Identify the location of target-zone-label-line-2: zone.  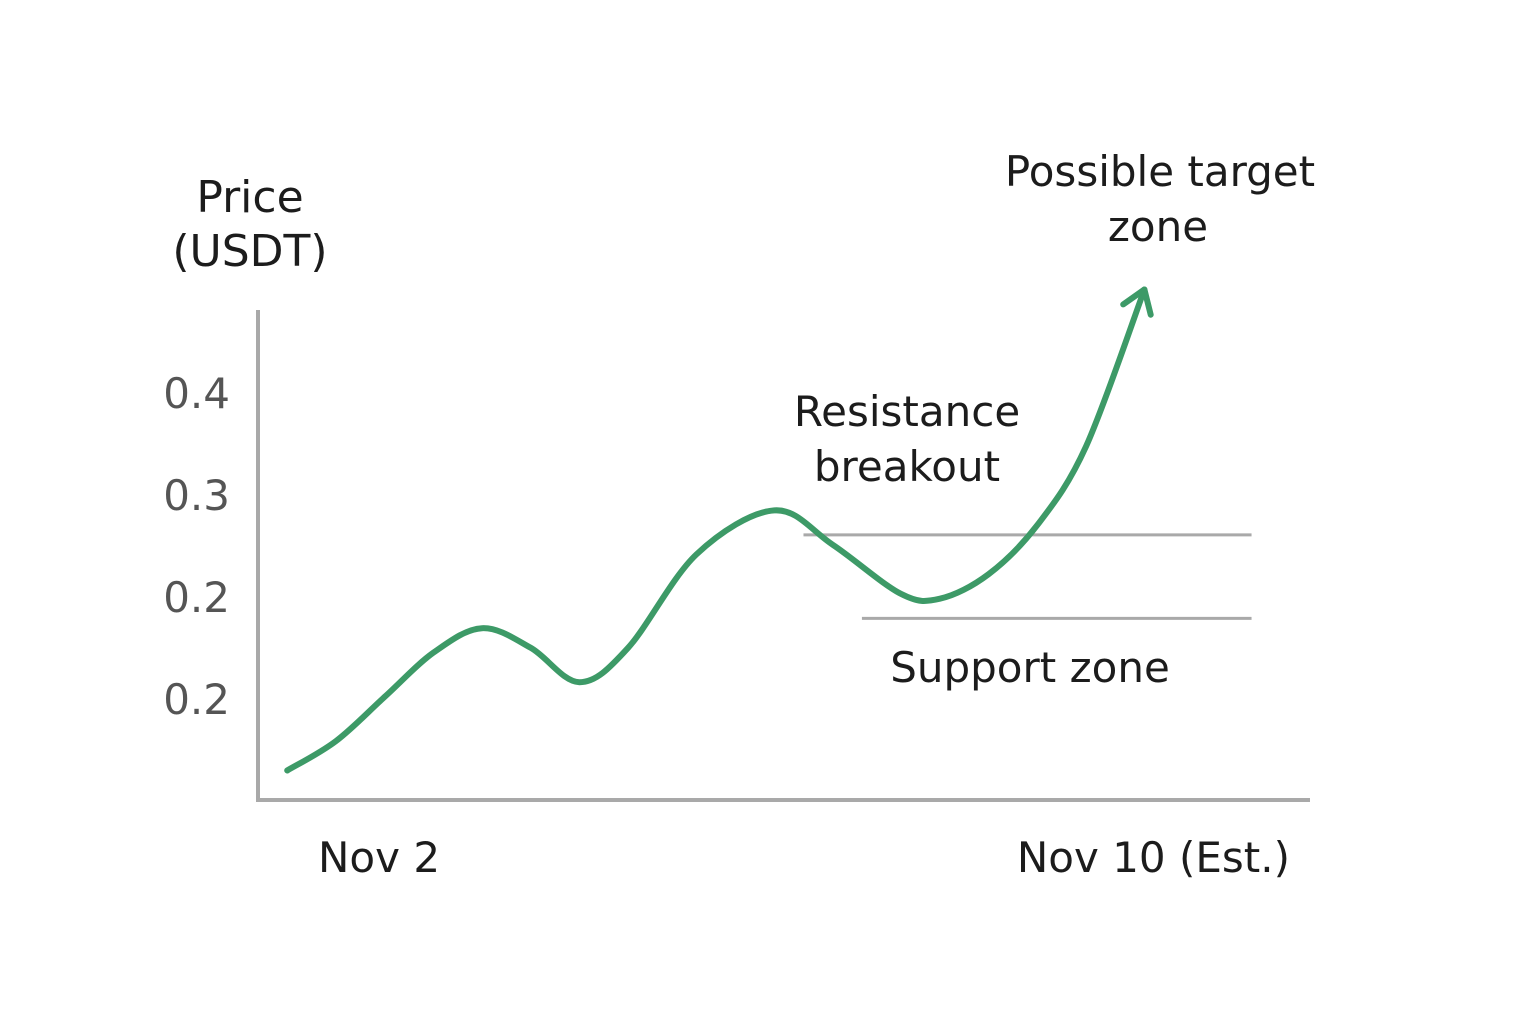
(1158, 226).